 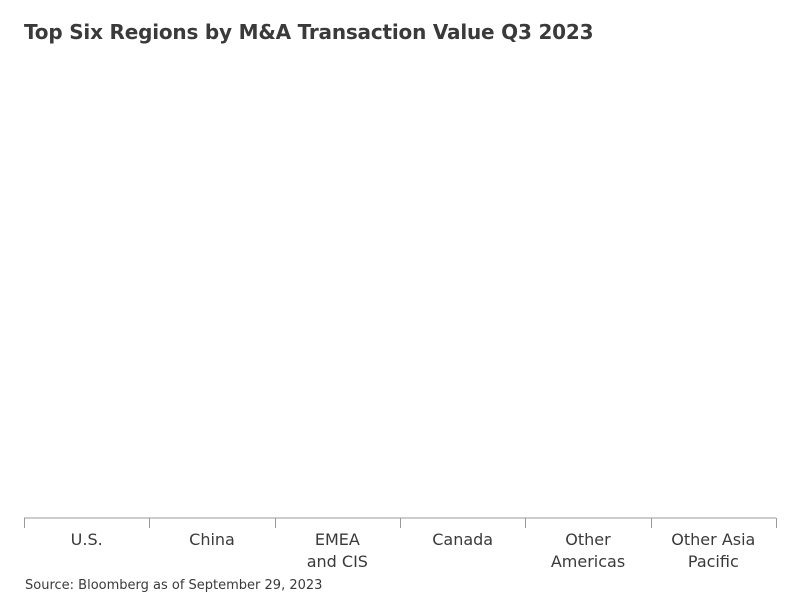 What do you see at coordinates (588, 550) in the screenshot?
I see `x-tick-label: Other Americas` at bounding box center [588, 550].